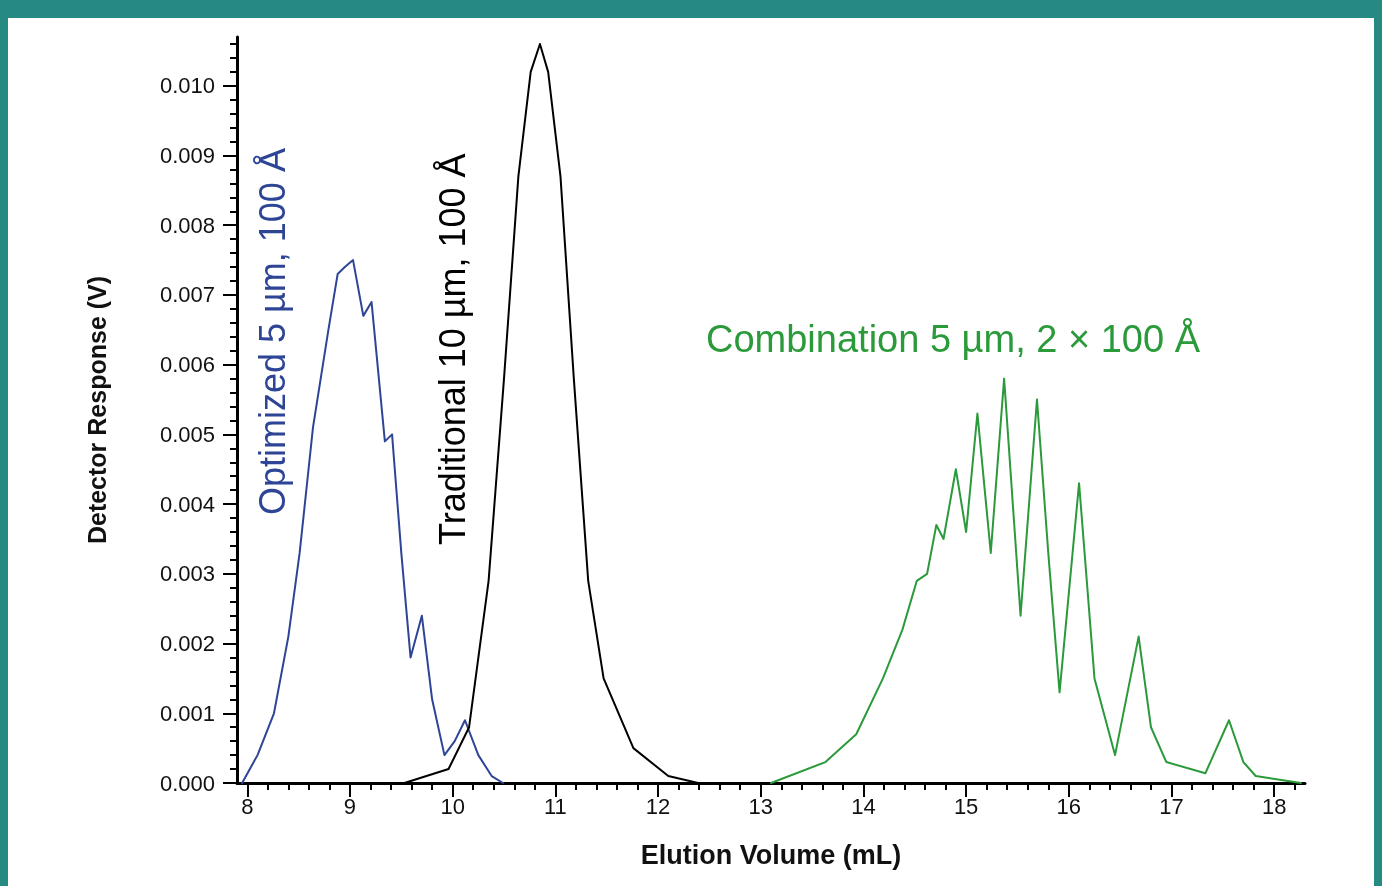  Describe the element at coordinates (187, 574) in the screenshot. I see `y-tick-label: 0.003` at that location.